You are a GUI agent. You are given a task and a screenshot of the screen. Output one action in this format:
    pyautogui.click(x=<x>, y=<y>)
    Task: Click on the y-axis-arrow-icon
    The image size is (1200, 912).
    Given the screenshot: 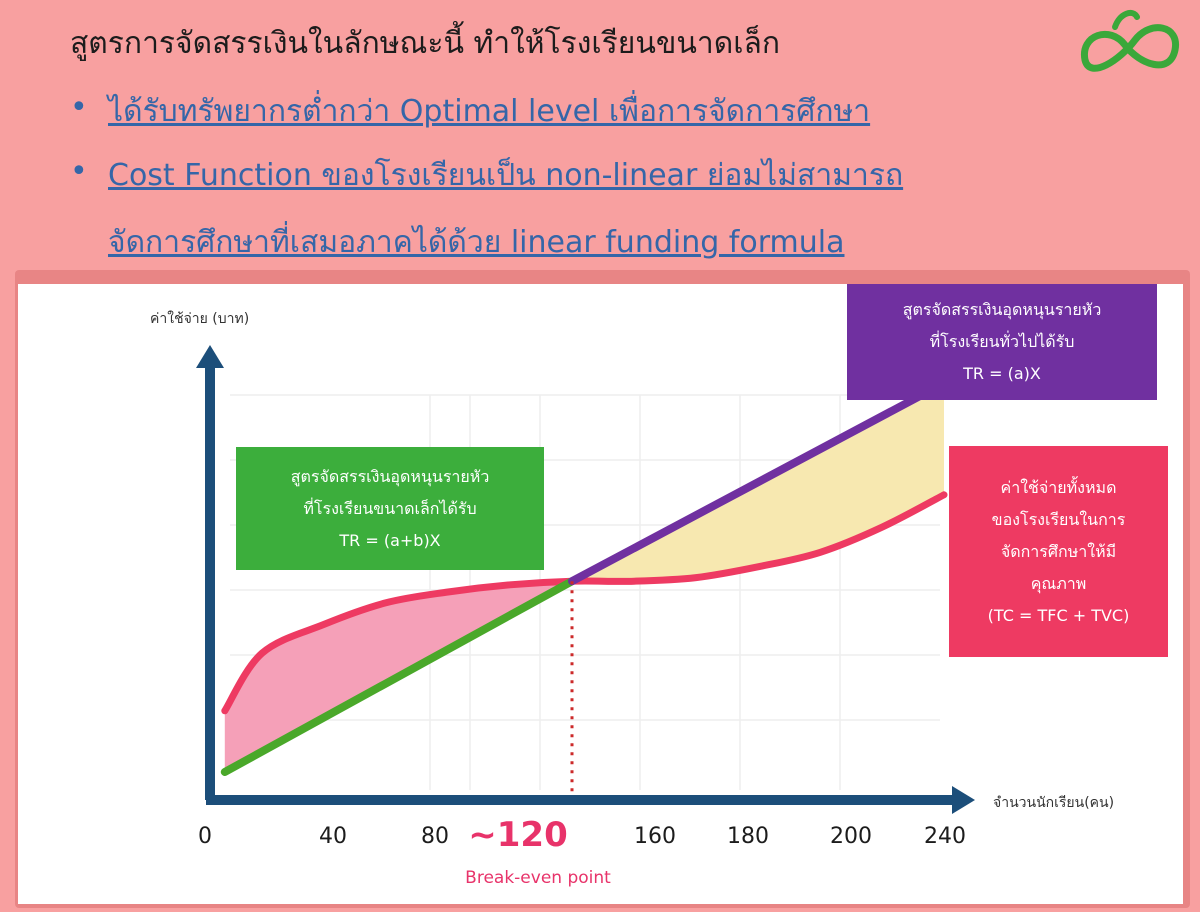 What is the action you would take?
    pyautogui.click(x=210, y=356)
    